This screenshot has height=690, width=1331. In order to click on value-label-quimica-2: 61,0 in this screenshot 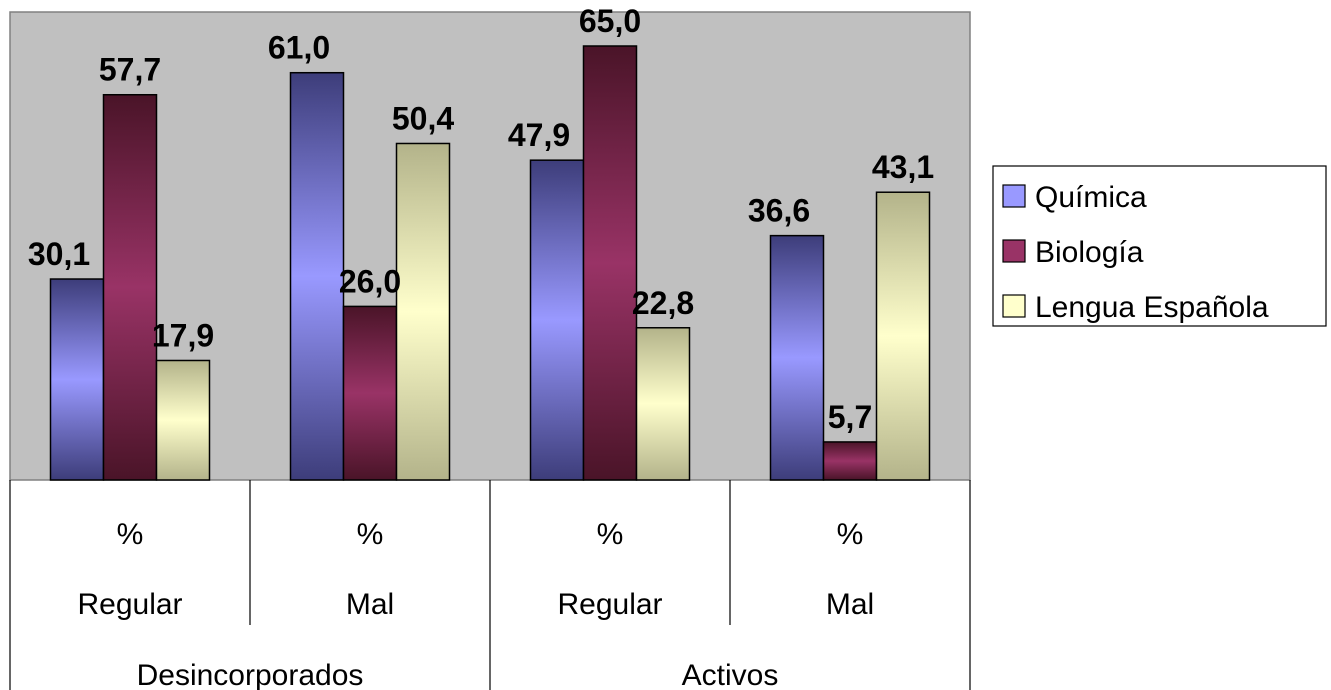, I will do `click(299, 48)`.